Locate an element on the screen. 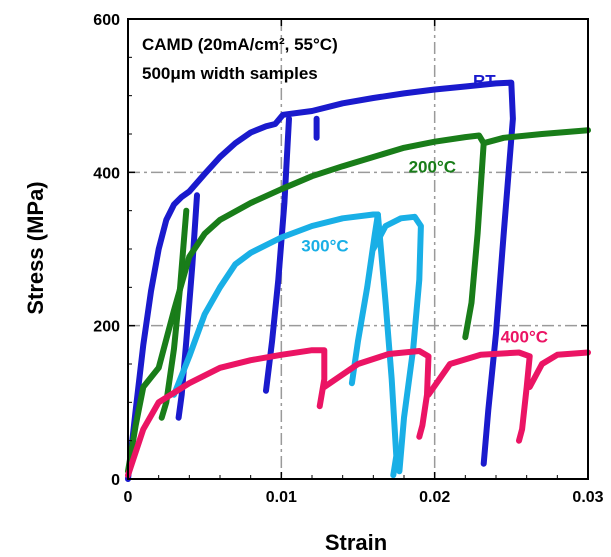 The height and width of the screenshot is (557, 611). y-tick-label: 400 is located at coordinates (106, 173).